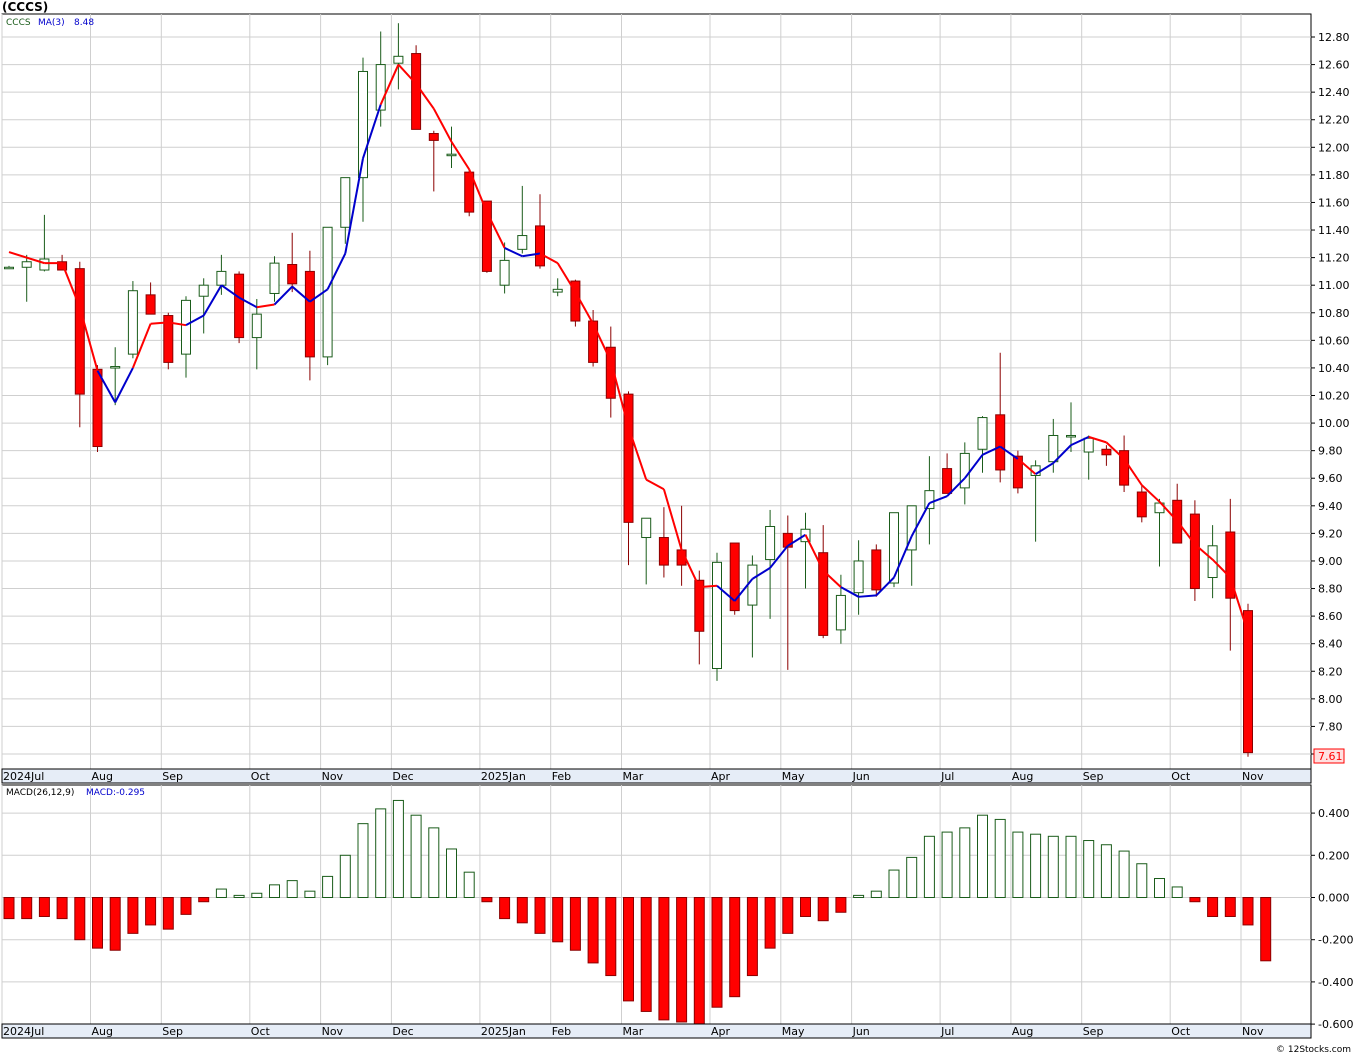 This screenshot has height=1056, width=1360. Describe the element at coordinates (1313, 1050) in the screenshot. I see `footer-credit: © 12Stocks.com` at that location.